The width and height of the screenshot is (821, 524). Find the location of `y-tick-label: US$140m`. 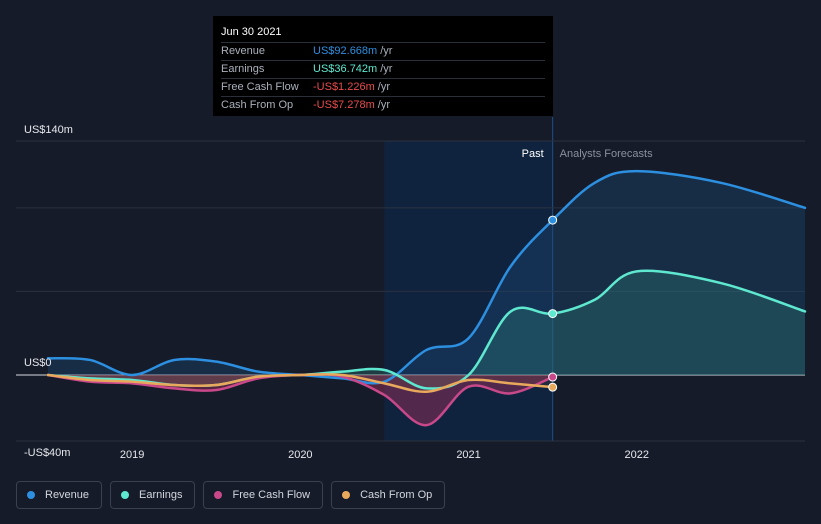

y-tick-label: US$140m is located at coordinates (48, 130).